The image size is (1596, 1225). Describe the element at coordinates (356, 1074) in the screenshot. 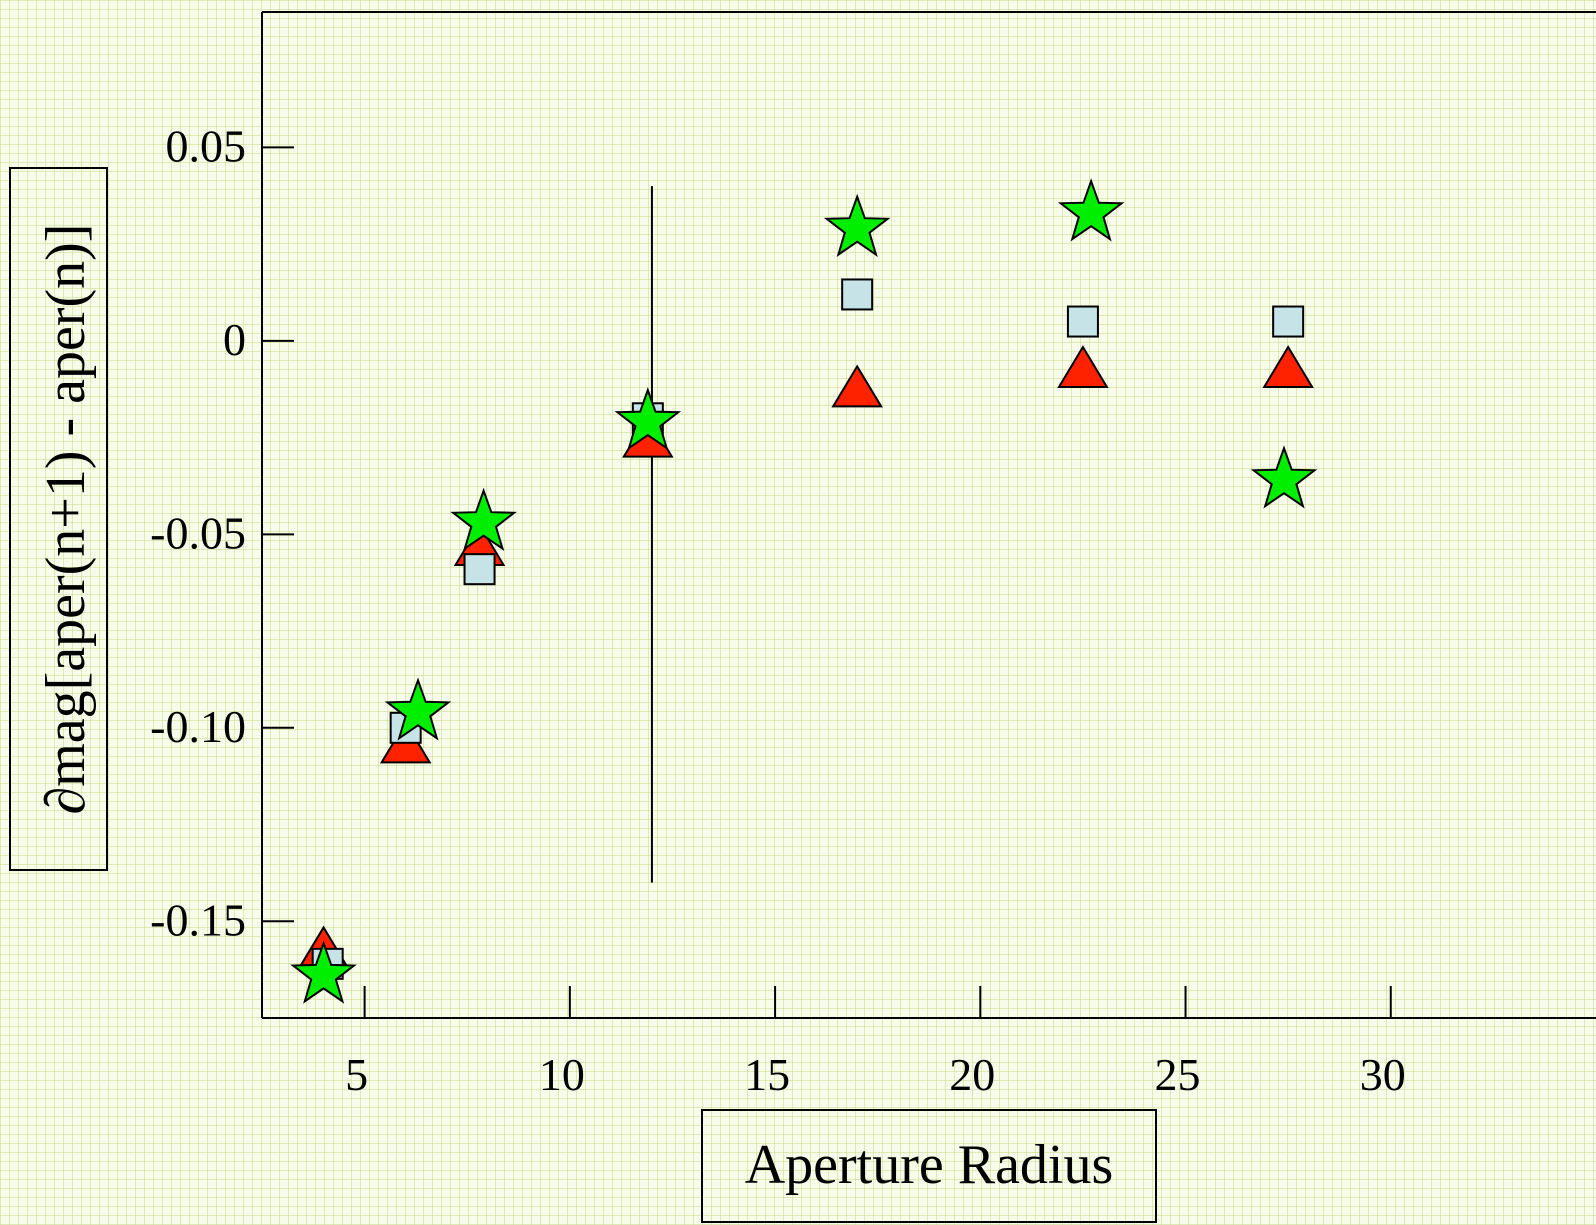

I see `x-tick-label: 5` at that location.